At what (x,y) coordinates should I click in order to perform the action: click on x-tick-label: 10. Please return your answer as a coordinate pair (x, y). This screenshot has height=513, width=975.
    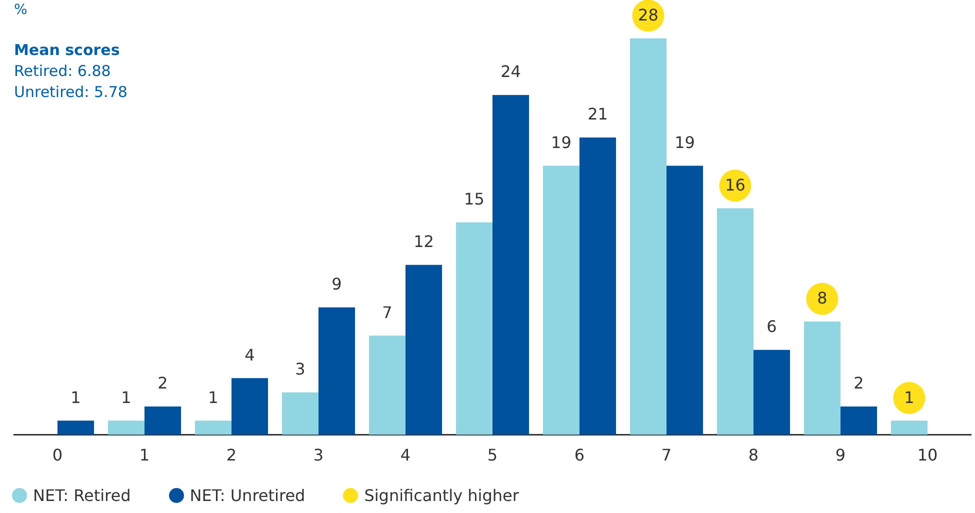
    Looking at the image, I should click on (927, 455).